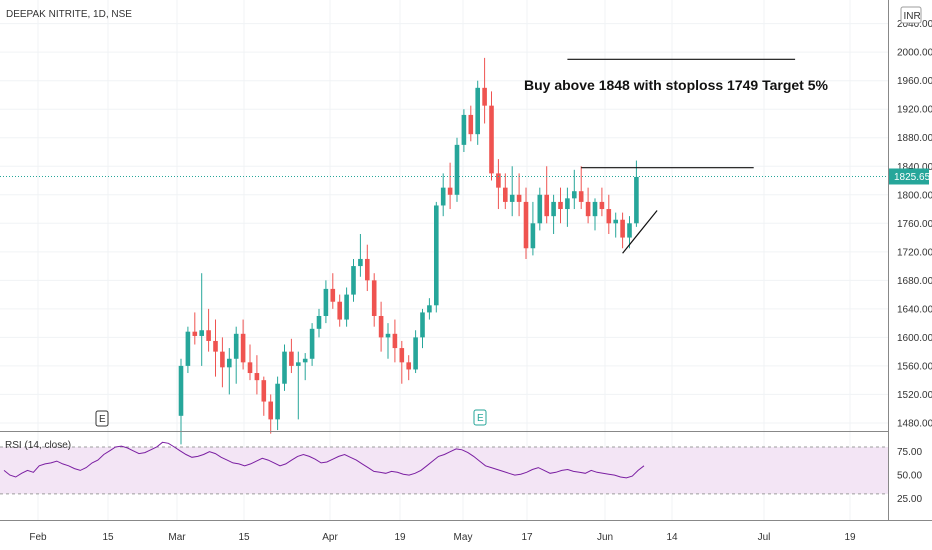  What do you see at coordinates (914, 395) in the screenshot?
I see `price-tick-label: 1520.00` at bounding box center [914, 395].